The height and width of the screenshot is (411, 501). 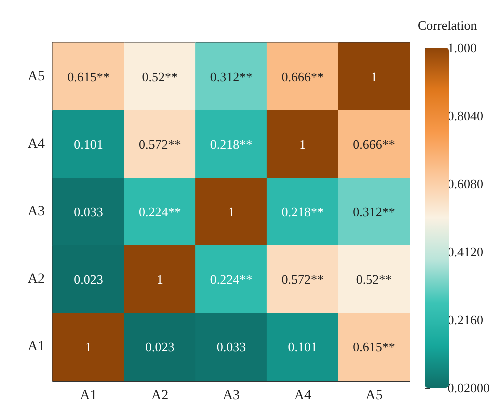 What do you see at coordinates (36, 76) in the screenshot?
I see `y-tick-label: A5` at bounding box center [36, 76].